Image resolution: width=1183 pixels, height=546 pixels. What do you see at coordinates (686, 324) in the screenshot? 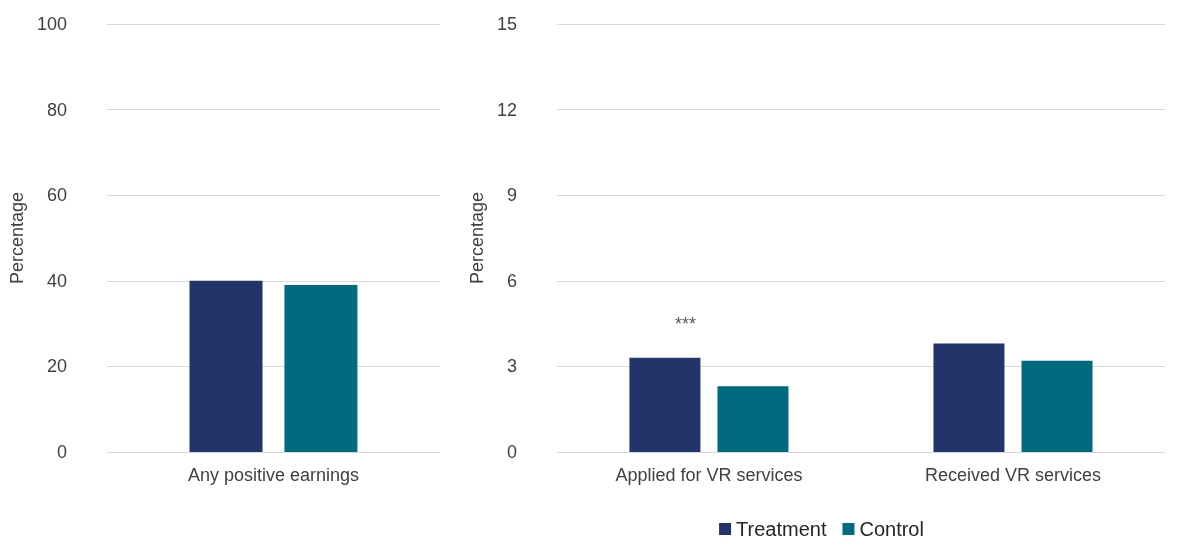
I see `annotation: ***` at bounding box center [686, 324].